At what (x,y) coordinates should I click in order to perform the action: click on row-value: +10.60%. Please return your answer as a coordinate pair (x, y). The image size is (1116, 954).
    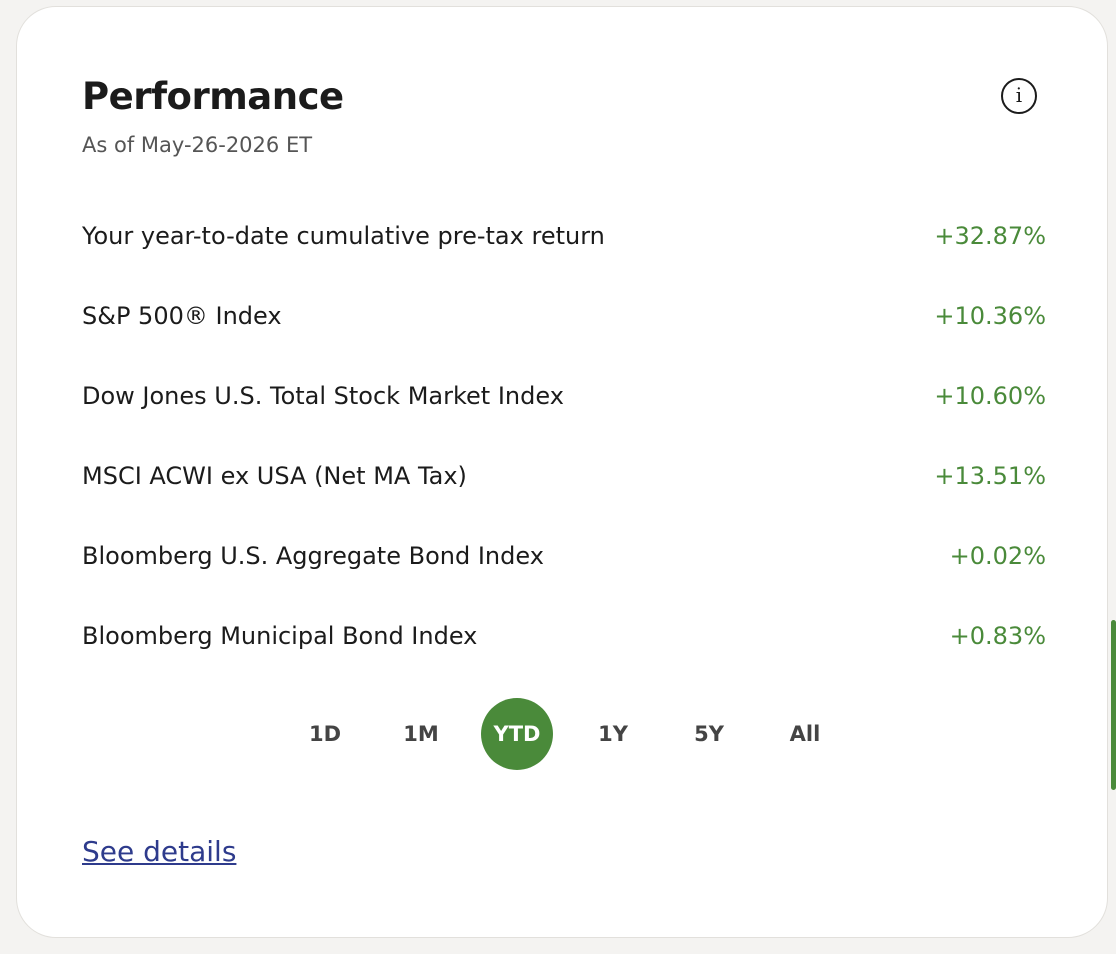
    Looking at the image, I should click on (990, 396).